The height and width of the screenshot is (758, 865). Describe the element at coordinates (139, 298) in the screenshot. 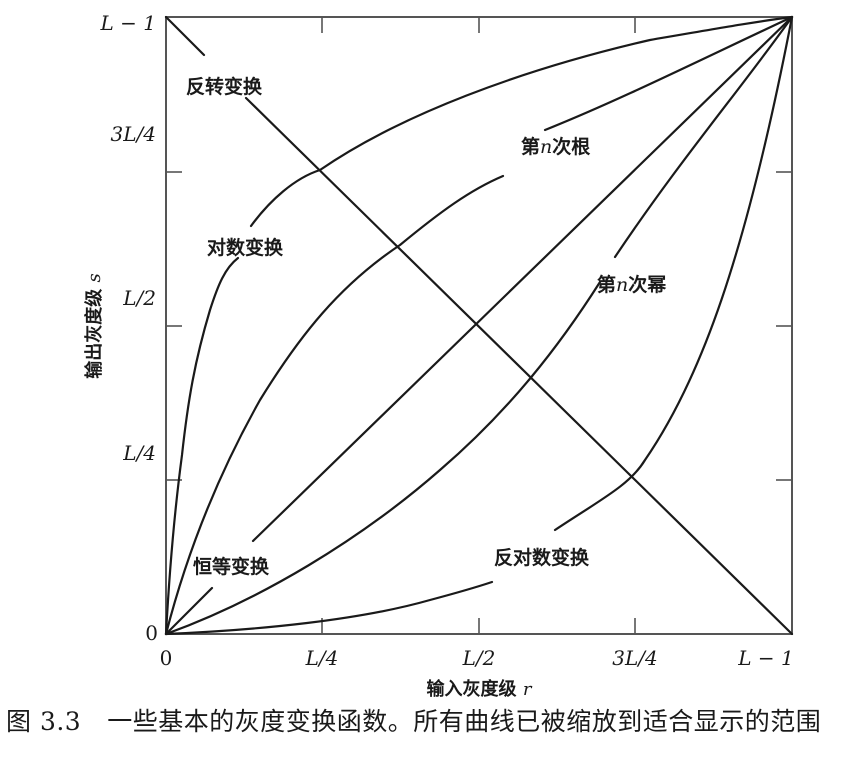

I see `y-tick-half: L/2` at that location.